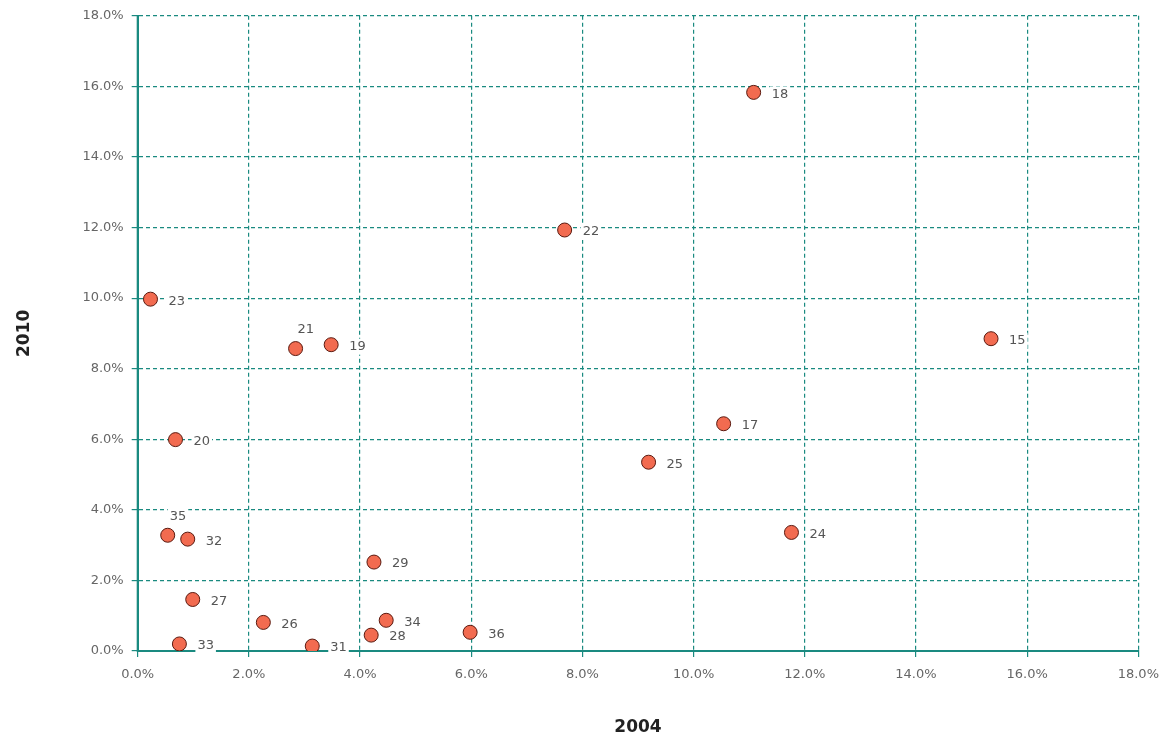 The width and height of the screenshot is (1169, 752). I want to click on y-tick-label: 14.0%, so click(103, 156).